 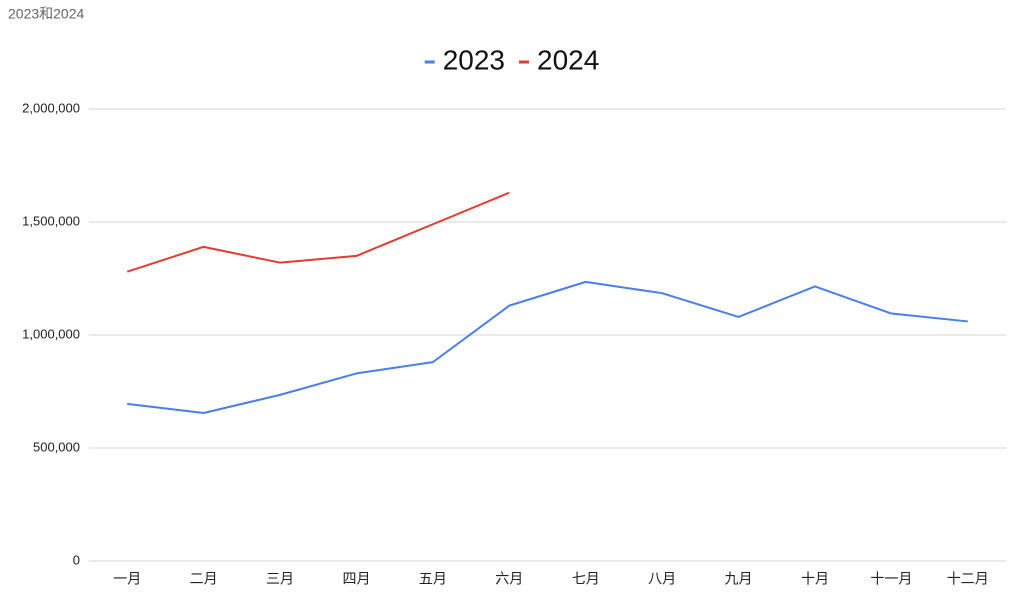 What do you see at coordinates (568, 59) in the screenshot?
I see `legend-label: 2024` at bounding box center [568, 59].